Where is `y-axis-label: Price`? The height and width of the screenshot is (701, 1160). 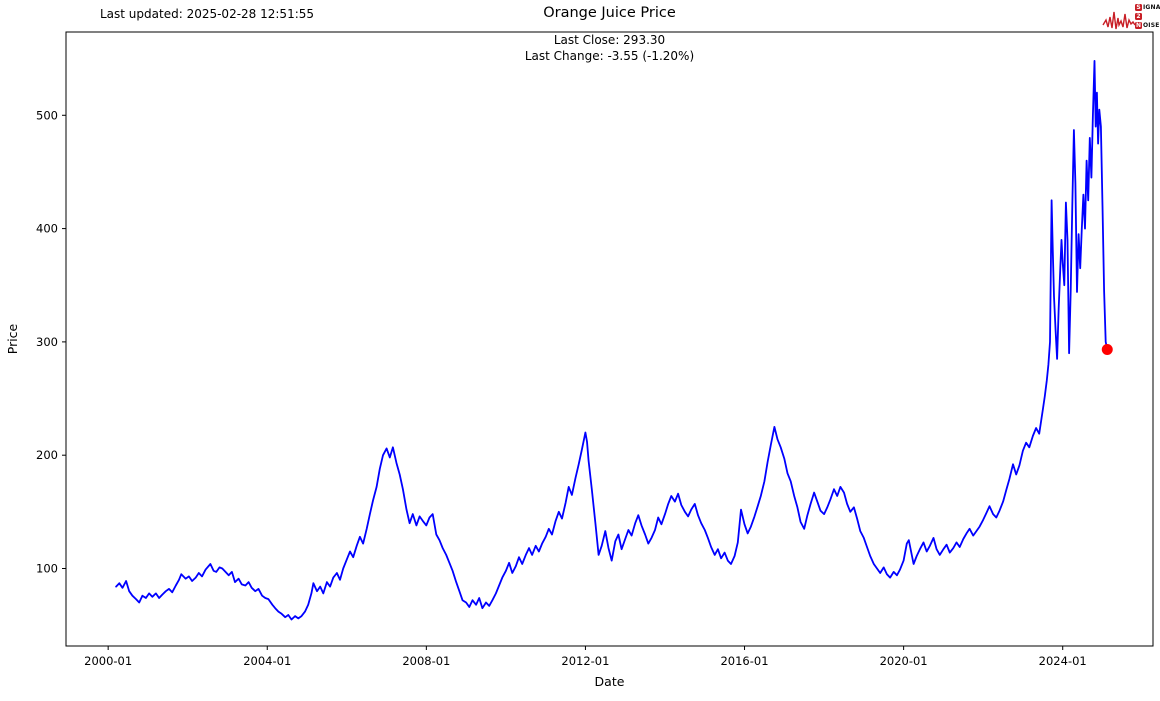
y-axis-label: Price is located at coordinates (12, 338).